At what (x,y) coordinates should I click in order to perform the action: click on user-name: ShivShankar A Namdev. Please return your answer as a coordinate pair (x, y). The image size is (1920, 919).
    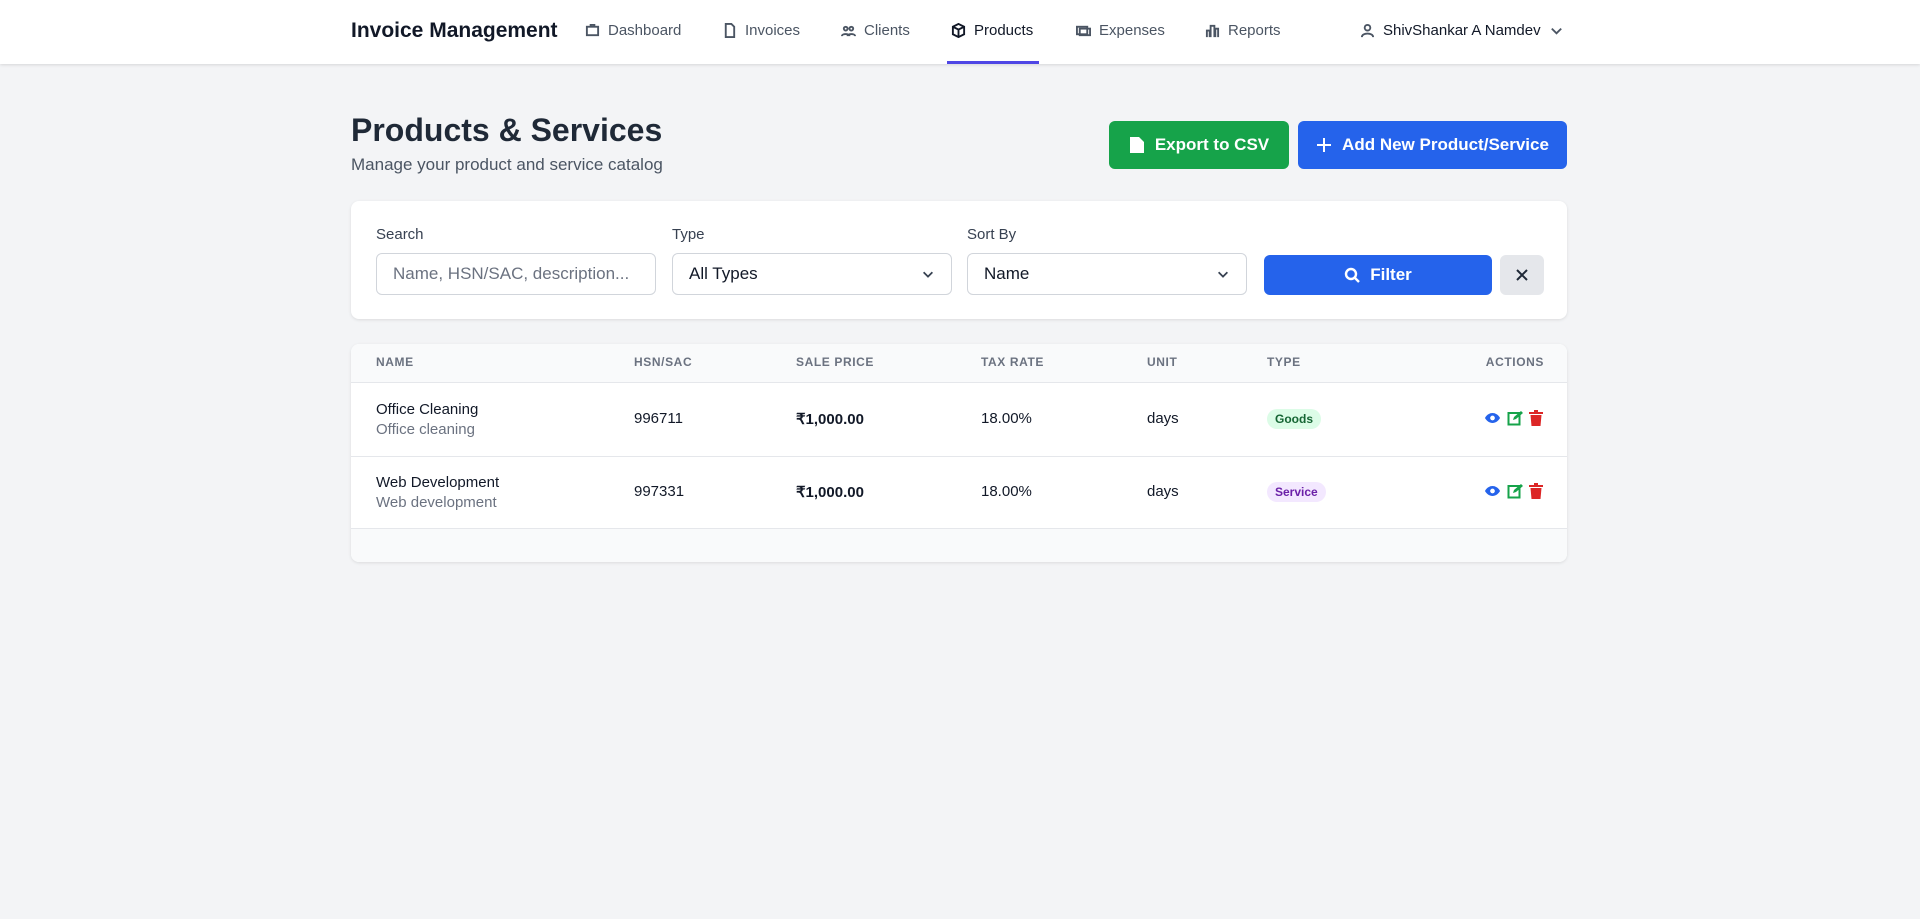
    Looking at the image, I should click on (1462, 30).